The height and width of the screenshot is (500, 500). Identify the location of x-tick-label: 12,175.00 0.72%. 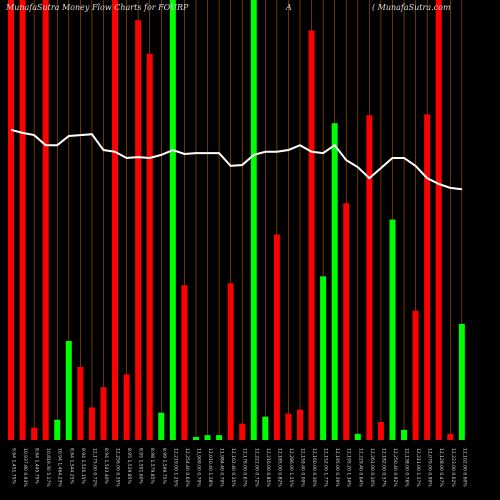
(94, 467).